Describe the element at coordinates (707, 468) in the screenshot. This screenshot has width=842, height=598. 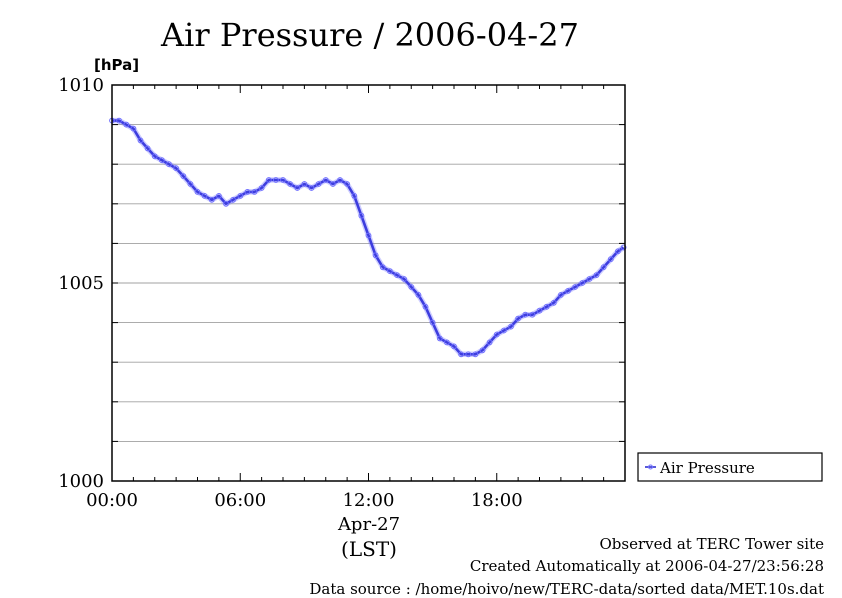
I see `legend-label-air-pressure: Air Pressure` at that location.